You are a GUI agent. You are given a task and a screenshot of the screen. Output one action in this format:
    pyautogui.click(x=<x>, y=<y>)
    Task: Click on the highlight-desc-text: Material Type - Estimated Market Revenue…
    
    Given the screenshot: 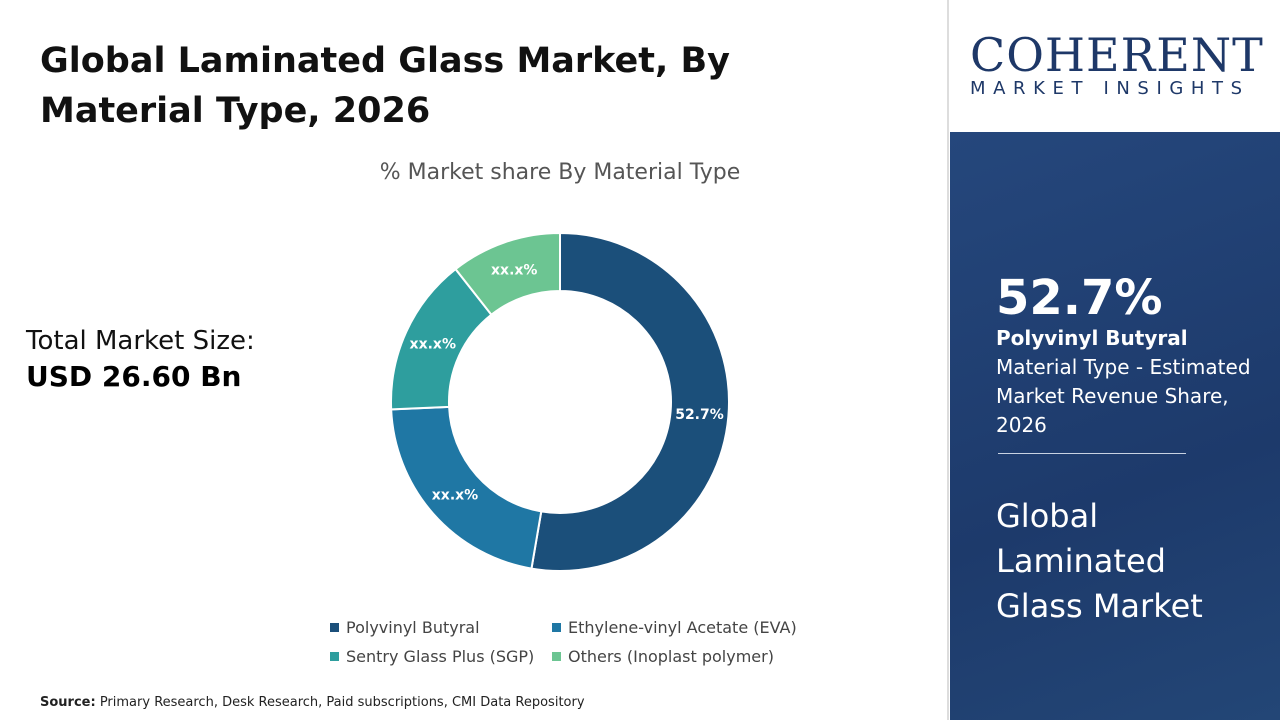 What is the action you would take?
    pyautogui.click(x=1123, y=396)
    